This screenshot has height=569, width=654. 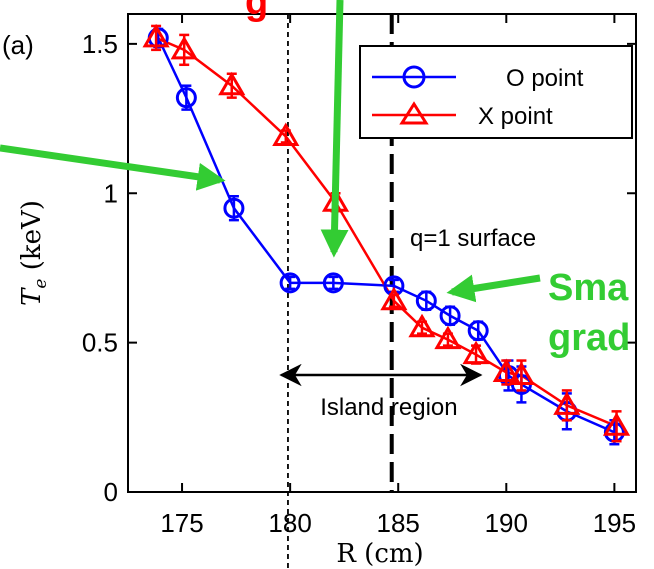 What do you see at coordinates (388, 407) in the screenshot?
I see `island-region-label: Island region` at bounding box center [388, 407].